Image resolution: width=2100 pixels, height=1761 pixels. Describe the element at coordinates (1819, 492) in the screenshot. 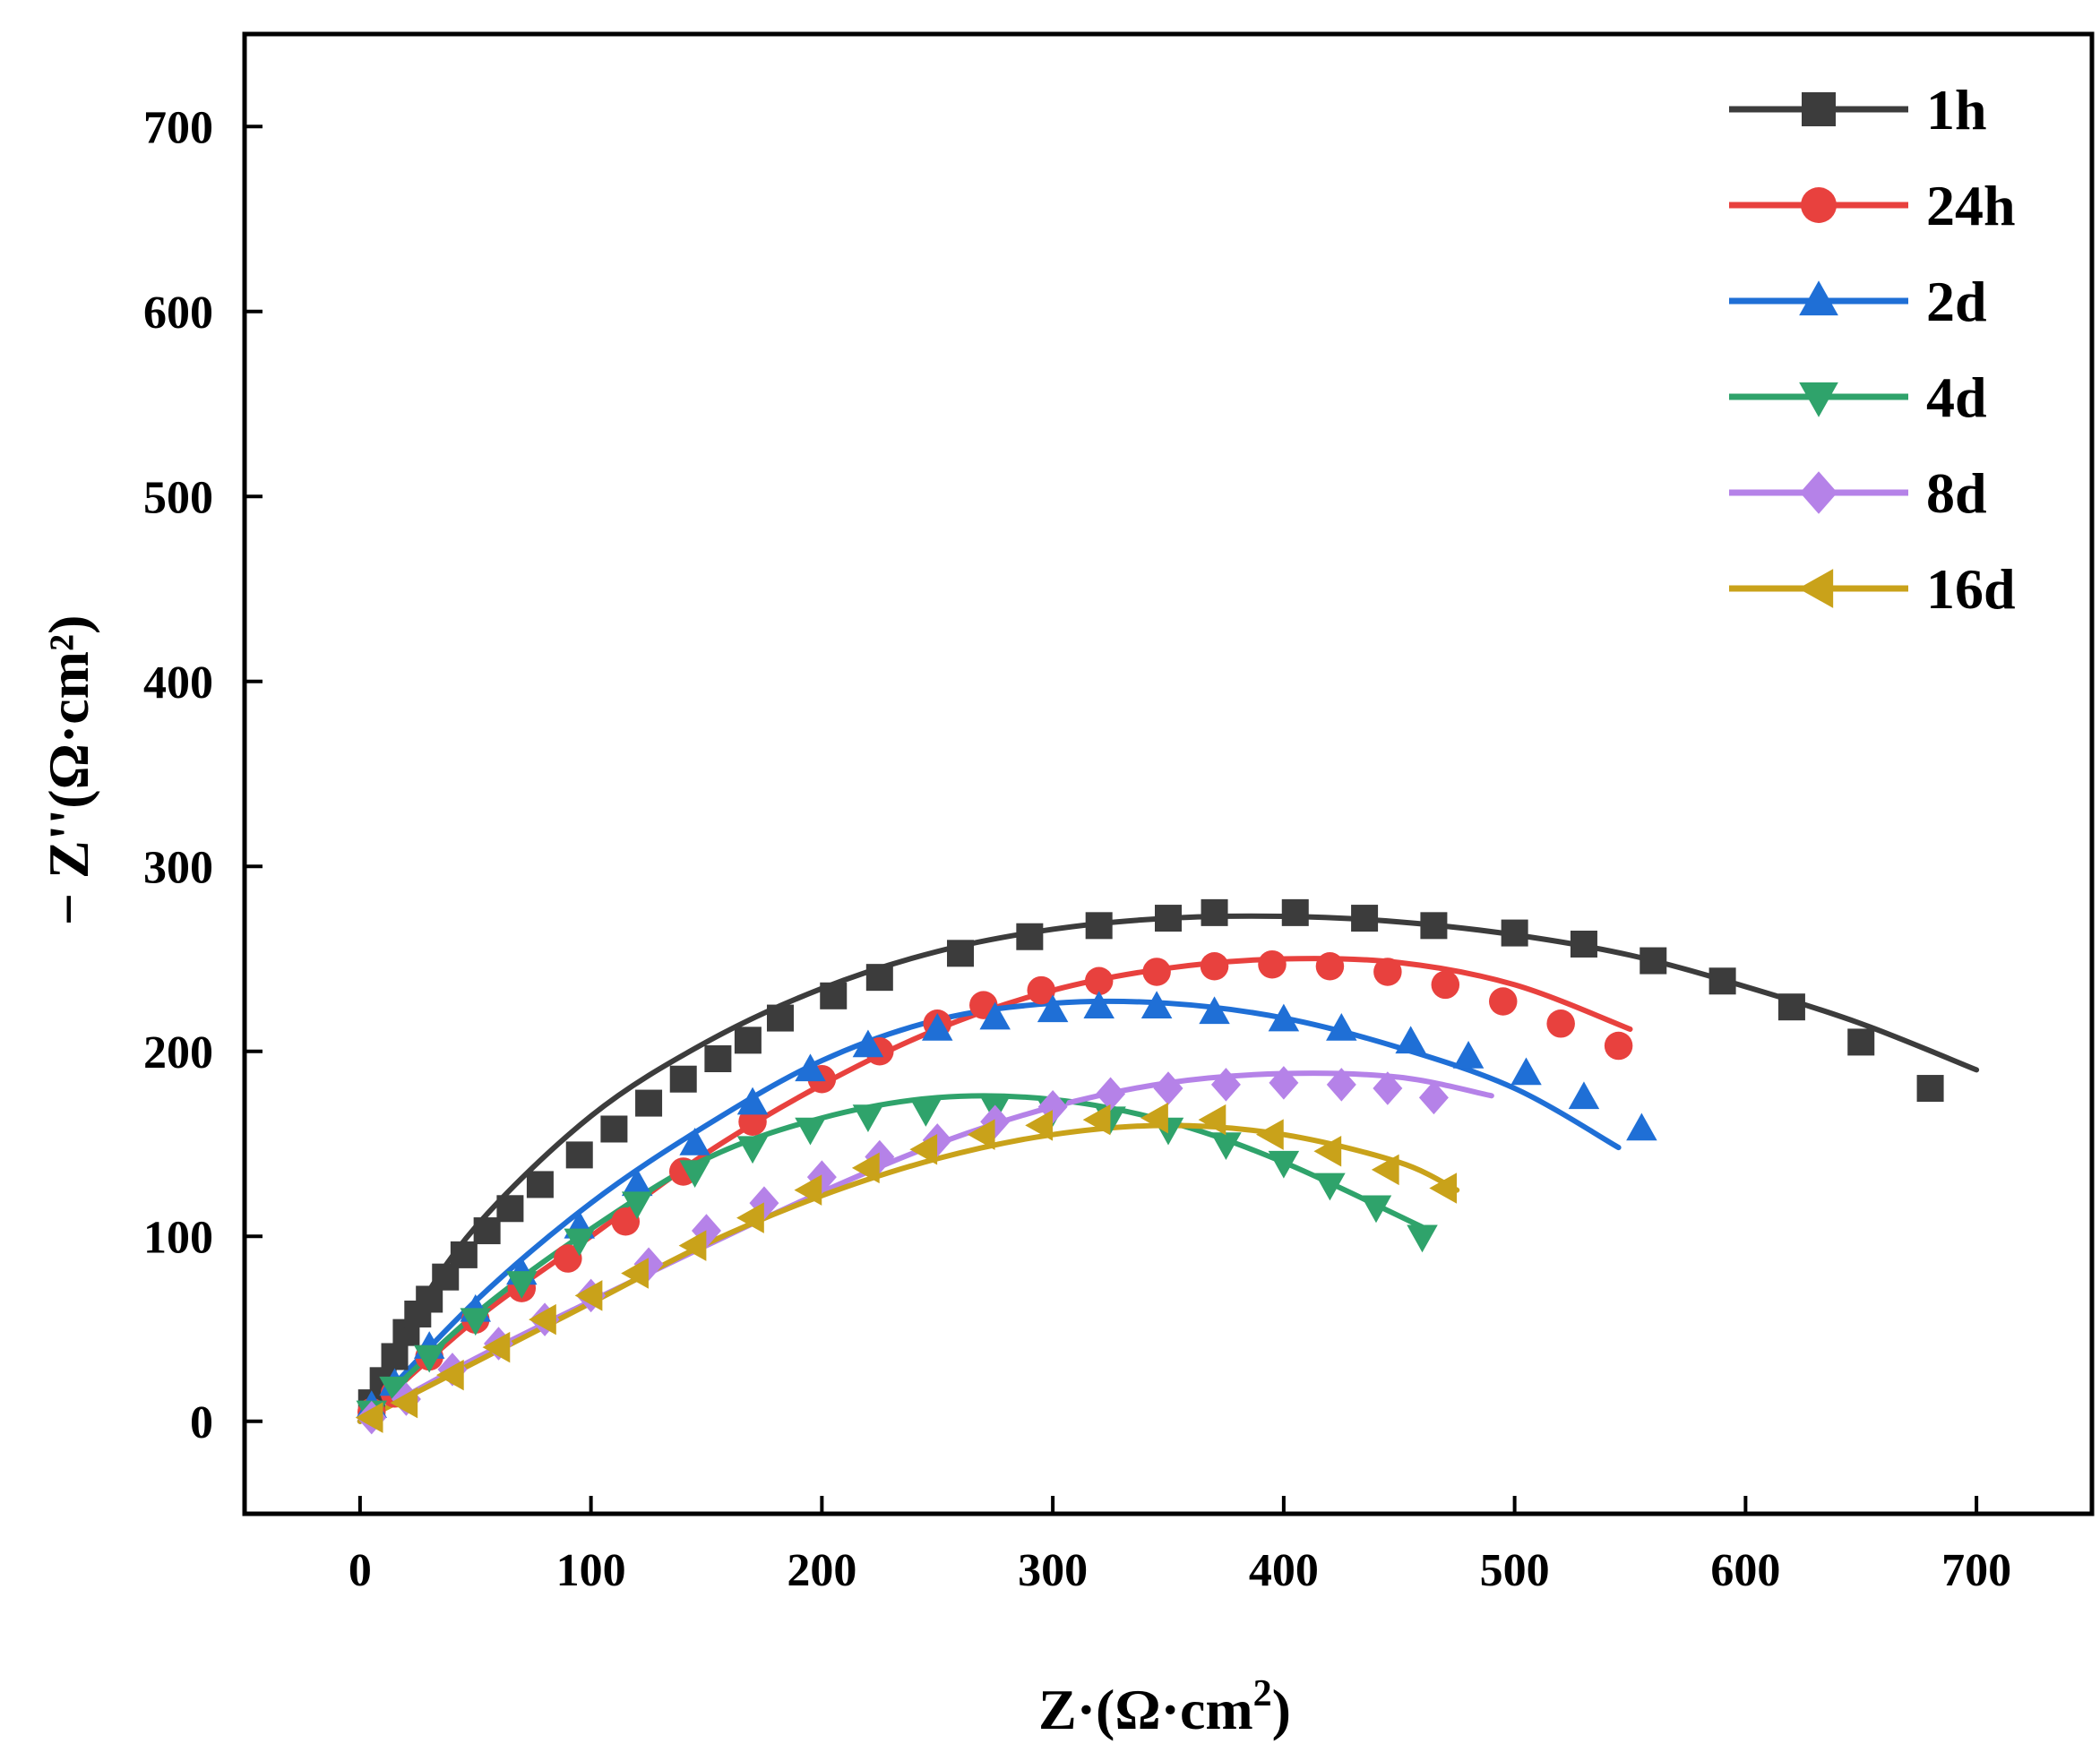

I see `legend-marker-8d` at that location.